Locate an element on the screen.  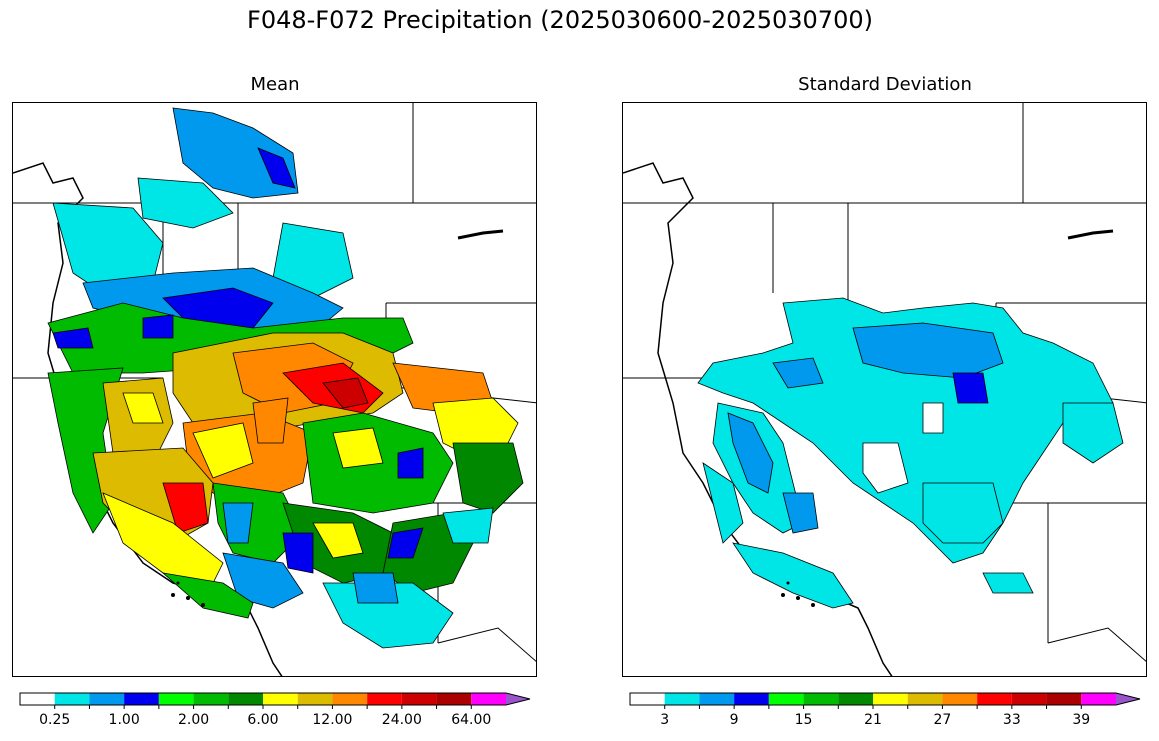
colorbar-tick-label: 33 is located at coordinates (1011, 720).